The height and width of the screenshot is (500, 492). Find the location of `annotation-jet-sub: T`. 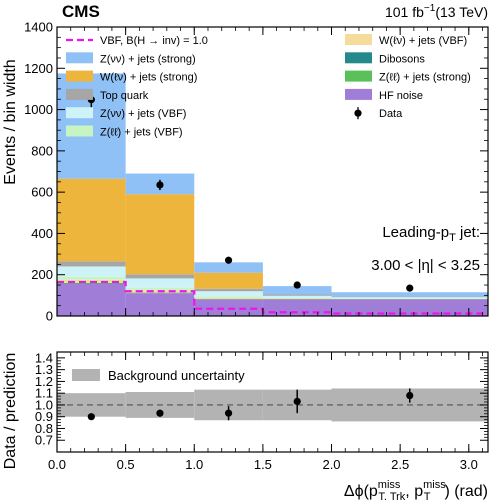

annotation-jet-sub: T is located at coordinates (452, 238).